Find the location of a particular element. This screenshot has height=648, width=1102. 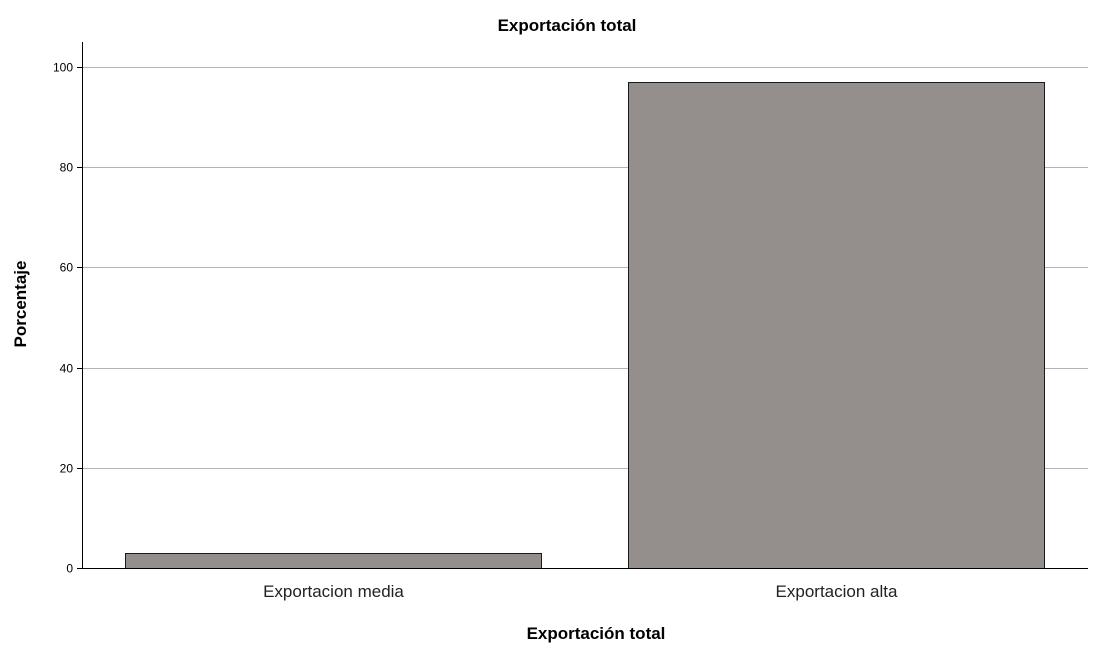

y-tick-label: 0 is located at coordinates (69, 569).